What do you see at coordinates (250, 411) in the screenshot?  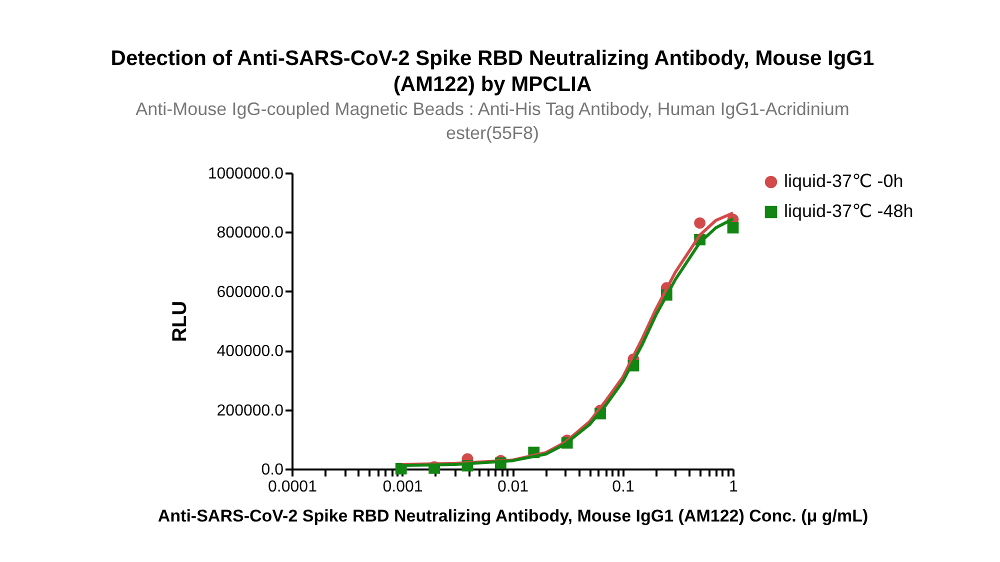 I see `y-tick-label: 200000.0` at bounding box center [250, 411].